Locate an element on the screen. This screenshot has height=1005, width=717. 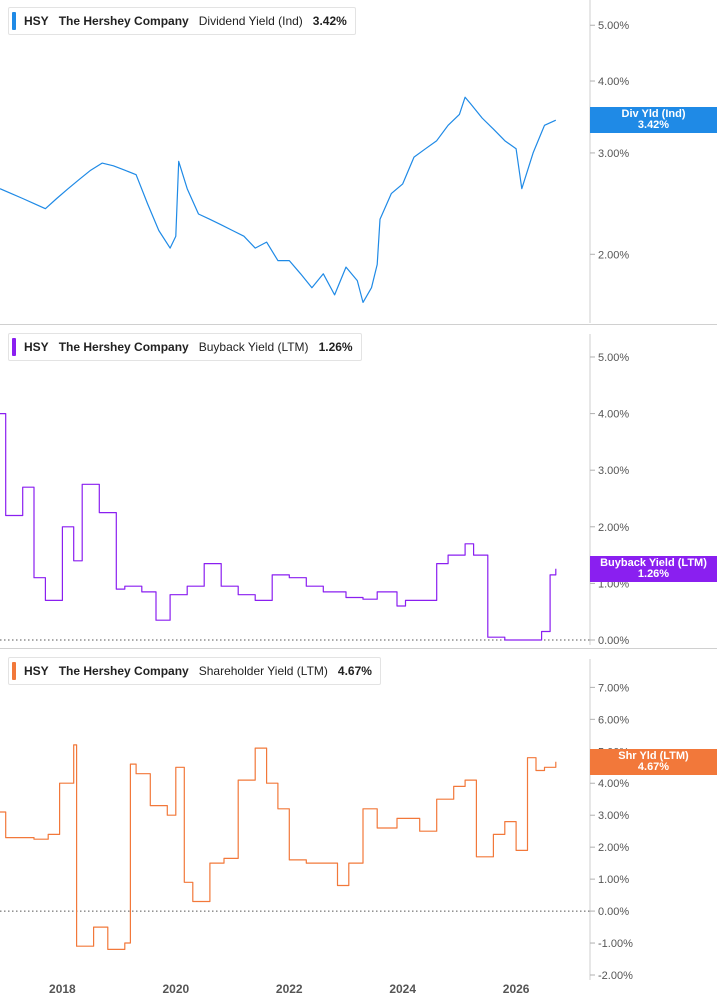
legend-metric: Dividend Yield (Ind) is located at coordinates (250, 21).